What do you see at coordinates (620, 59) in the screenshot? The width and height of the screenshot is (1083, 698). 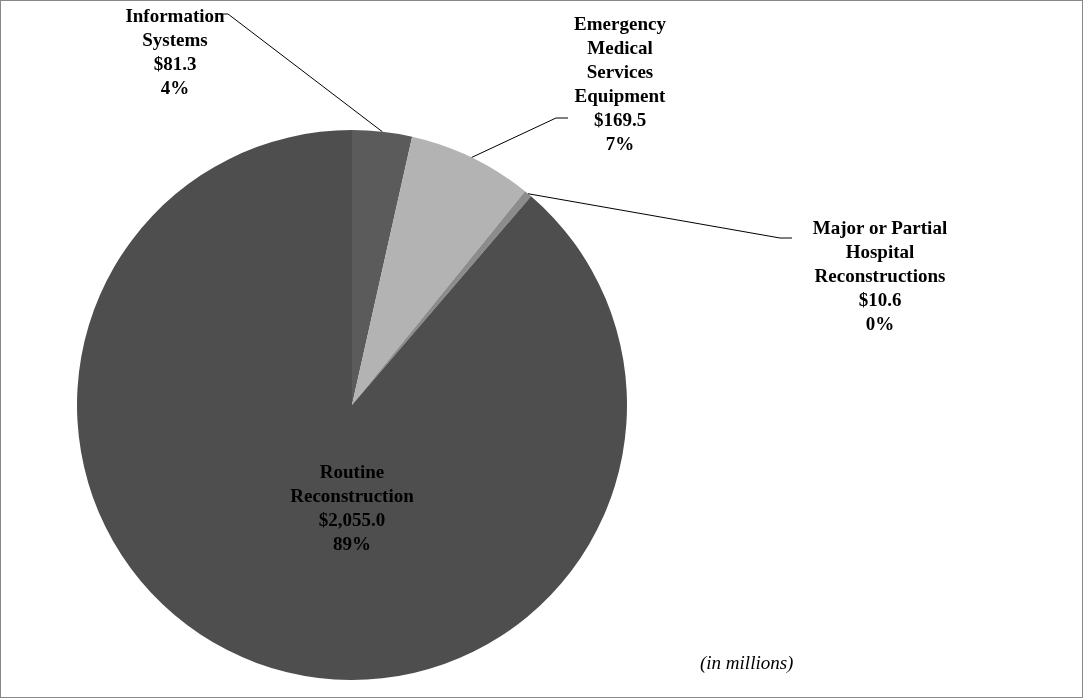 I see `slice-label: Emergency Medical Services Equipment` at bounding box center [620, 59].